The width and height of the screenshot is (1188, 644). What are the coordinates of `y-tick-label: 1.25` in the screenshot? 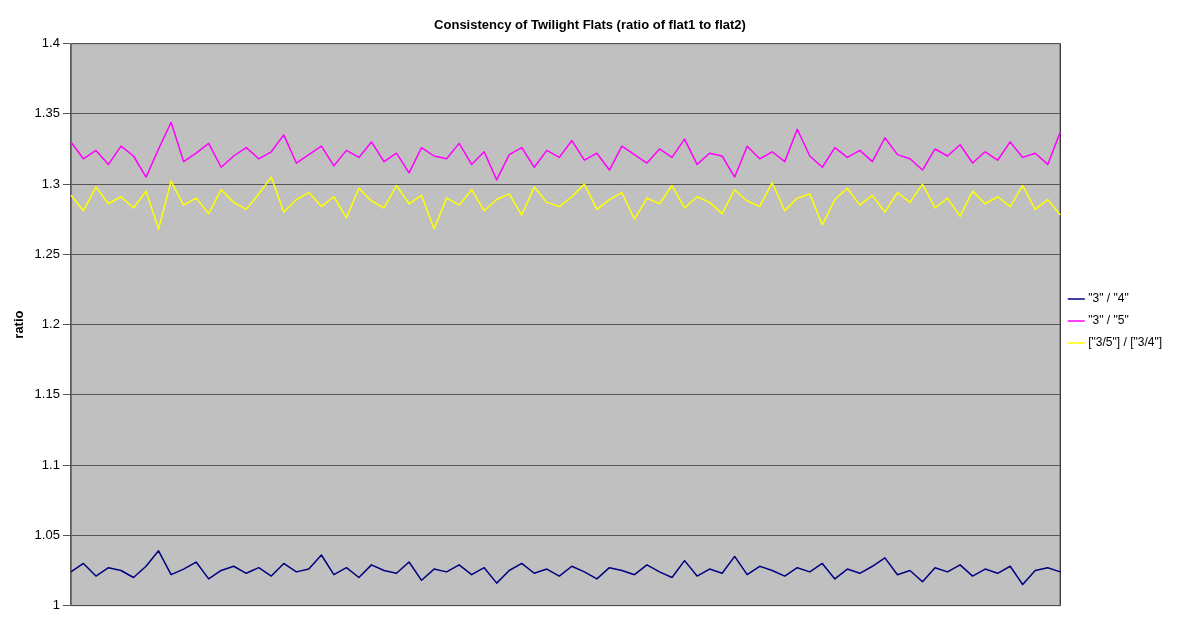 It's located at (47, 253).